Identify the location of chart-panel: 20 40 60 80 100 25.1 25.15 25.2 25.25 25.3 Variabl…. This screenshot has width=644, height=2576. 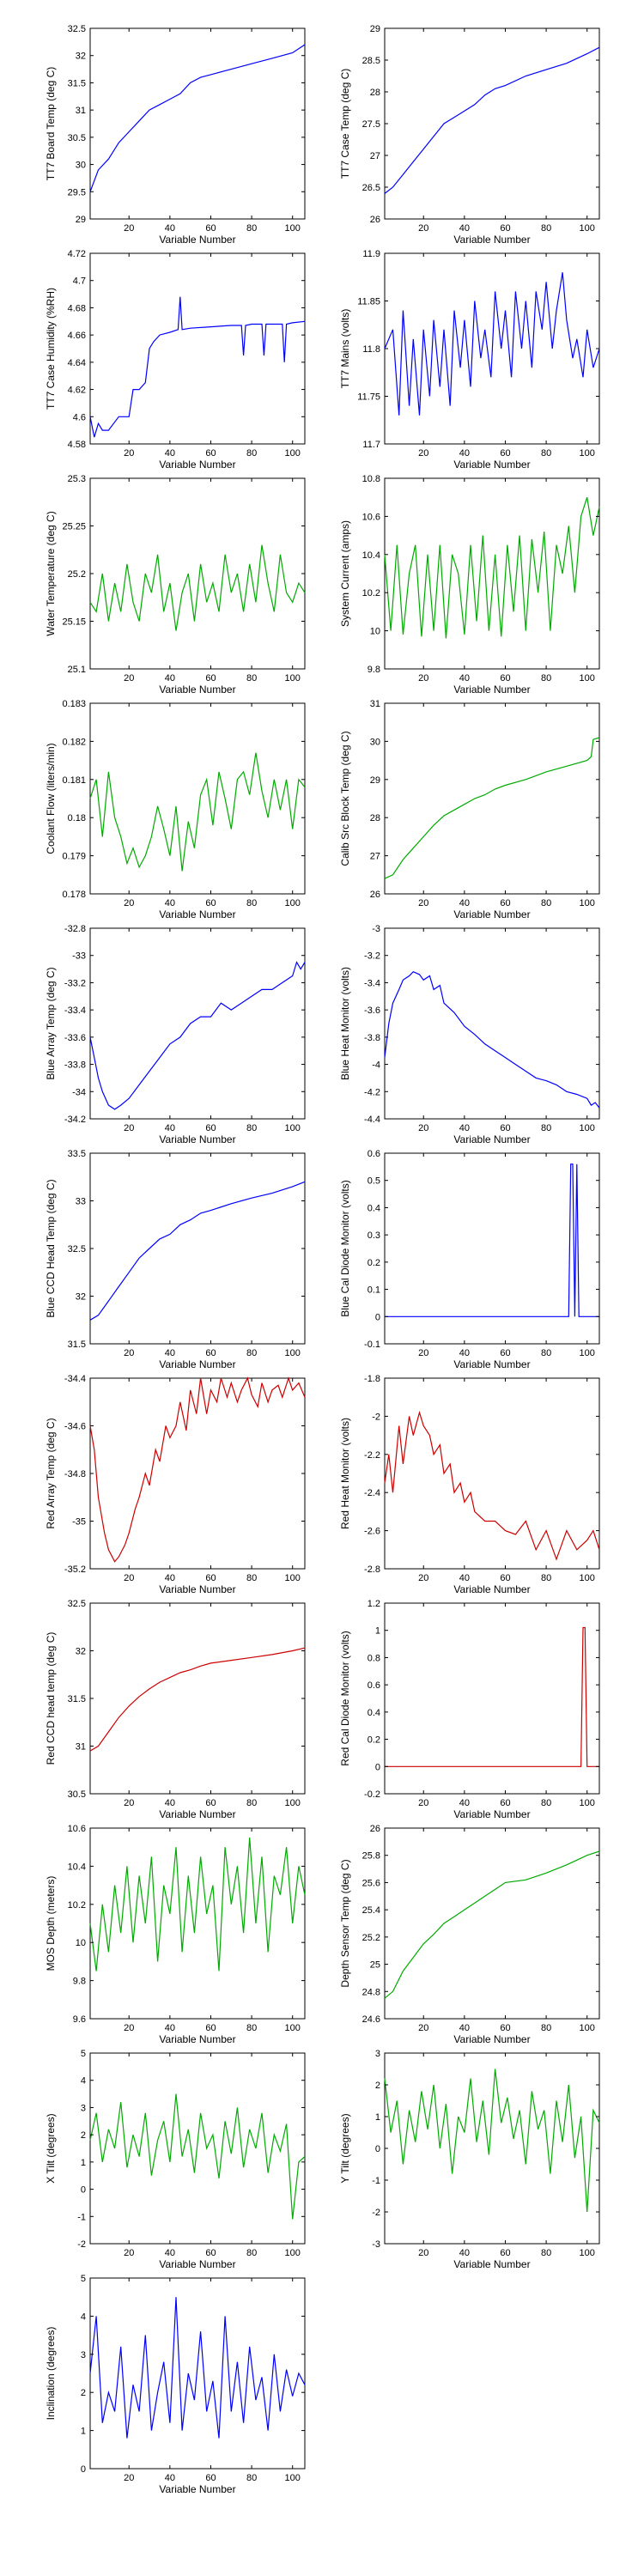
(175, 585).